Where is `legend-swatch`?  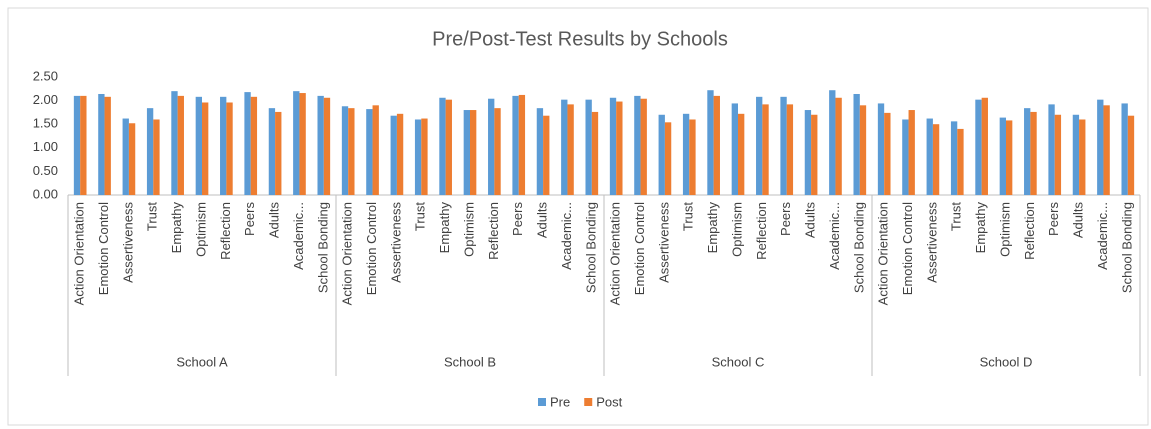 legend-swatch is located at coordinates (588, 402).